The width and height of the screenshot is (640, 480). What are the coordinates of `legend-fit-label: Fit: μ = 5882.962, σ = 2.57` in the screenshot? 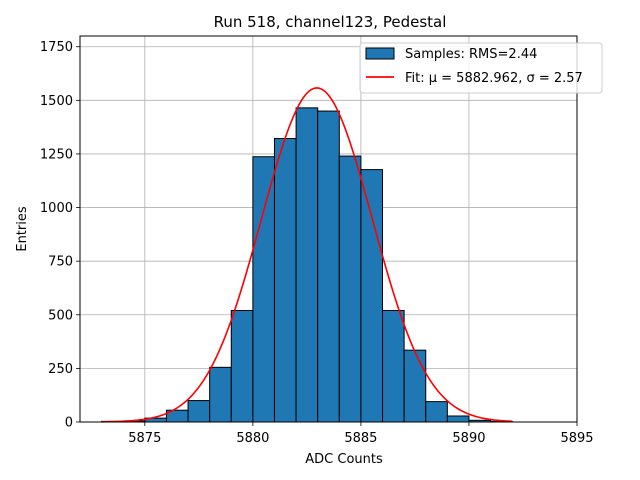 It's located at (494, 78).